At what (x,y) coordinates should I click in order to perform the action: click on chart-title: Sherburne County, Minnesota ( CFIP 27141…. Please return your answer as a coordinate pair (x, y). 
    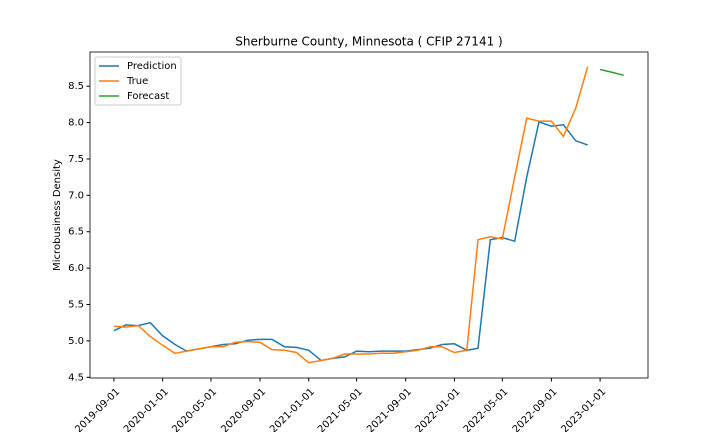
    Looking at the image, I should click on (368, 42).